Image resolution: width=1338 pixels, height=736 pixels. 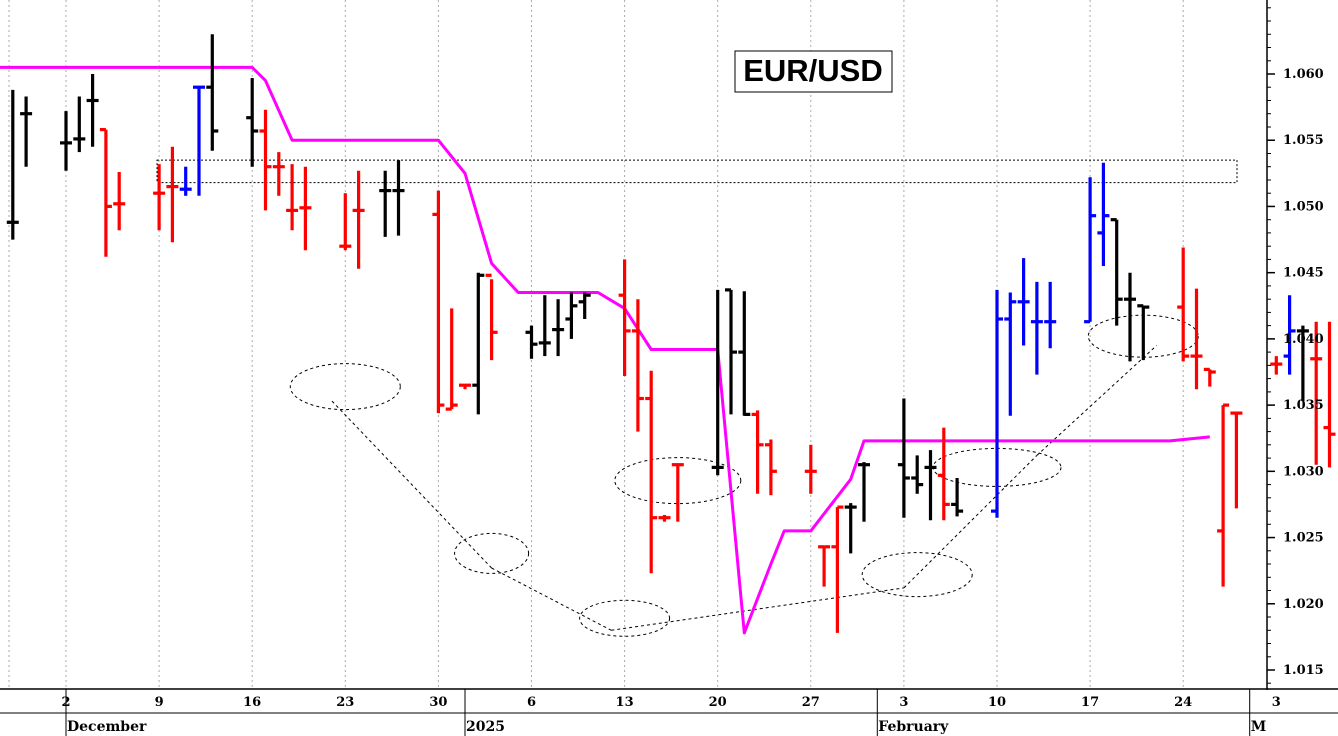 What do you see at coordinates (345, 702) in the screenshot?
I see `x-tick-label: 23` at bounding box center [345, 702].